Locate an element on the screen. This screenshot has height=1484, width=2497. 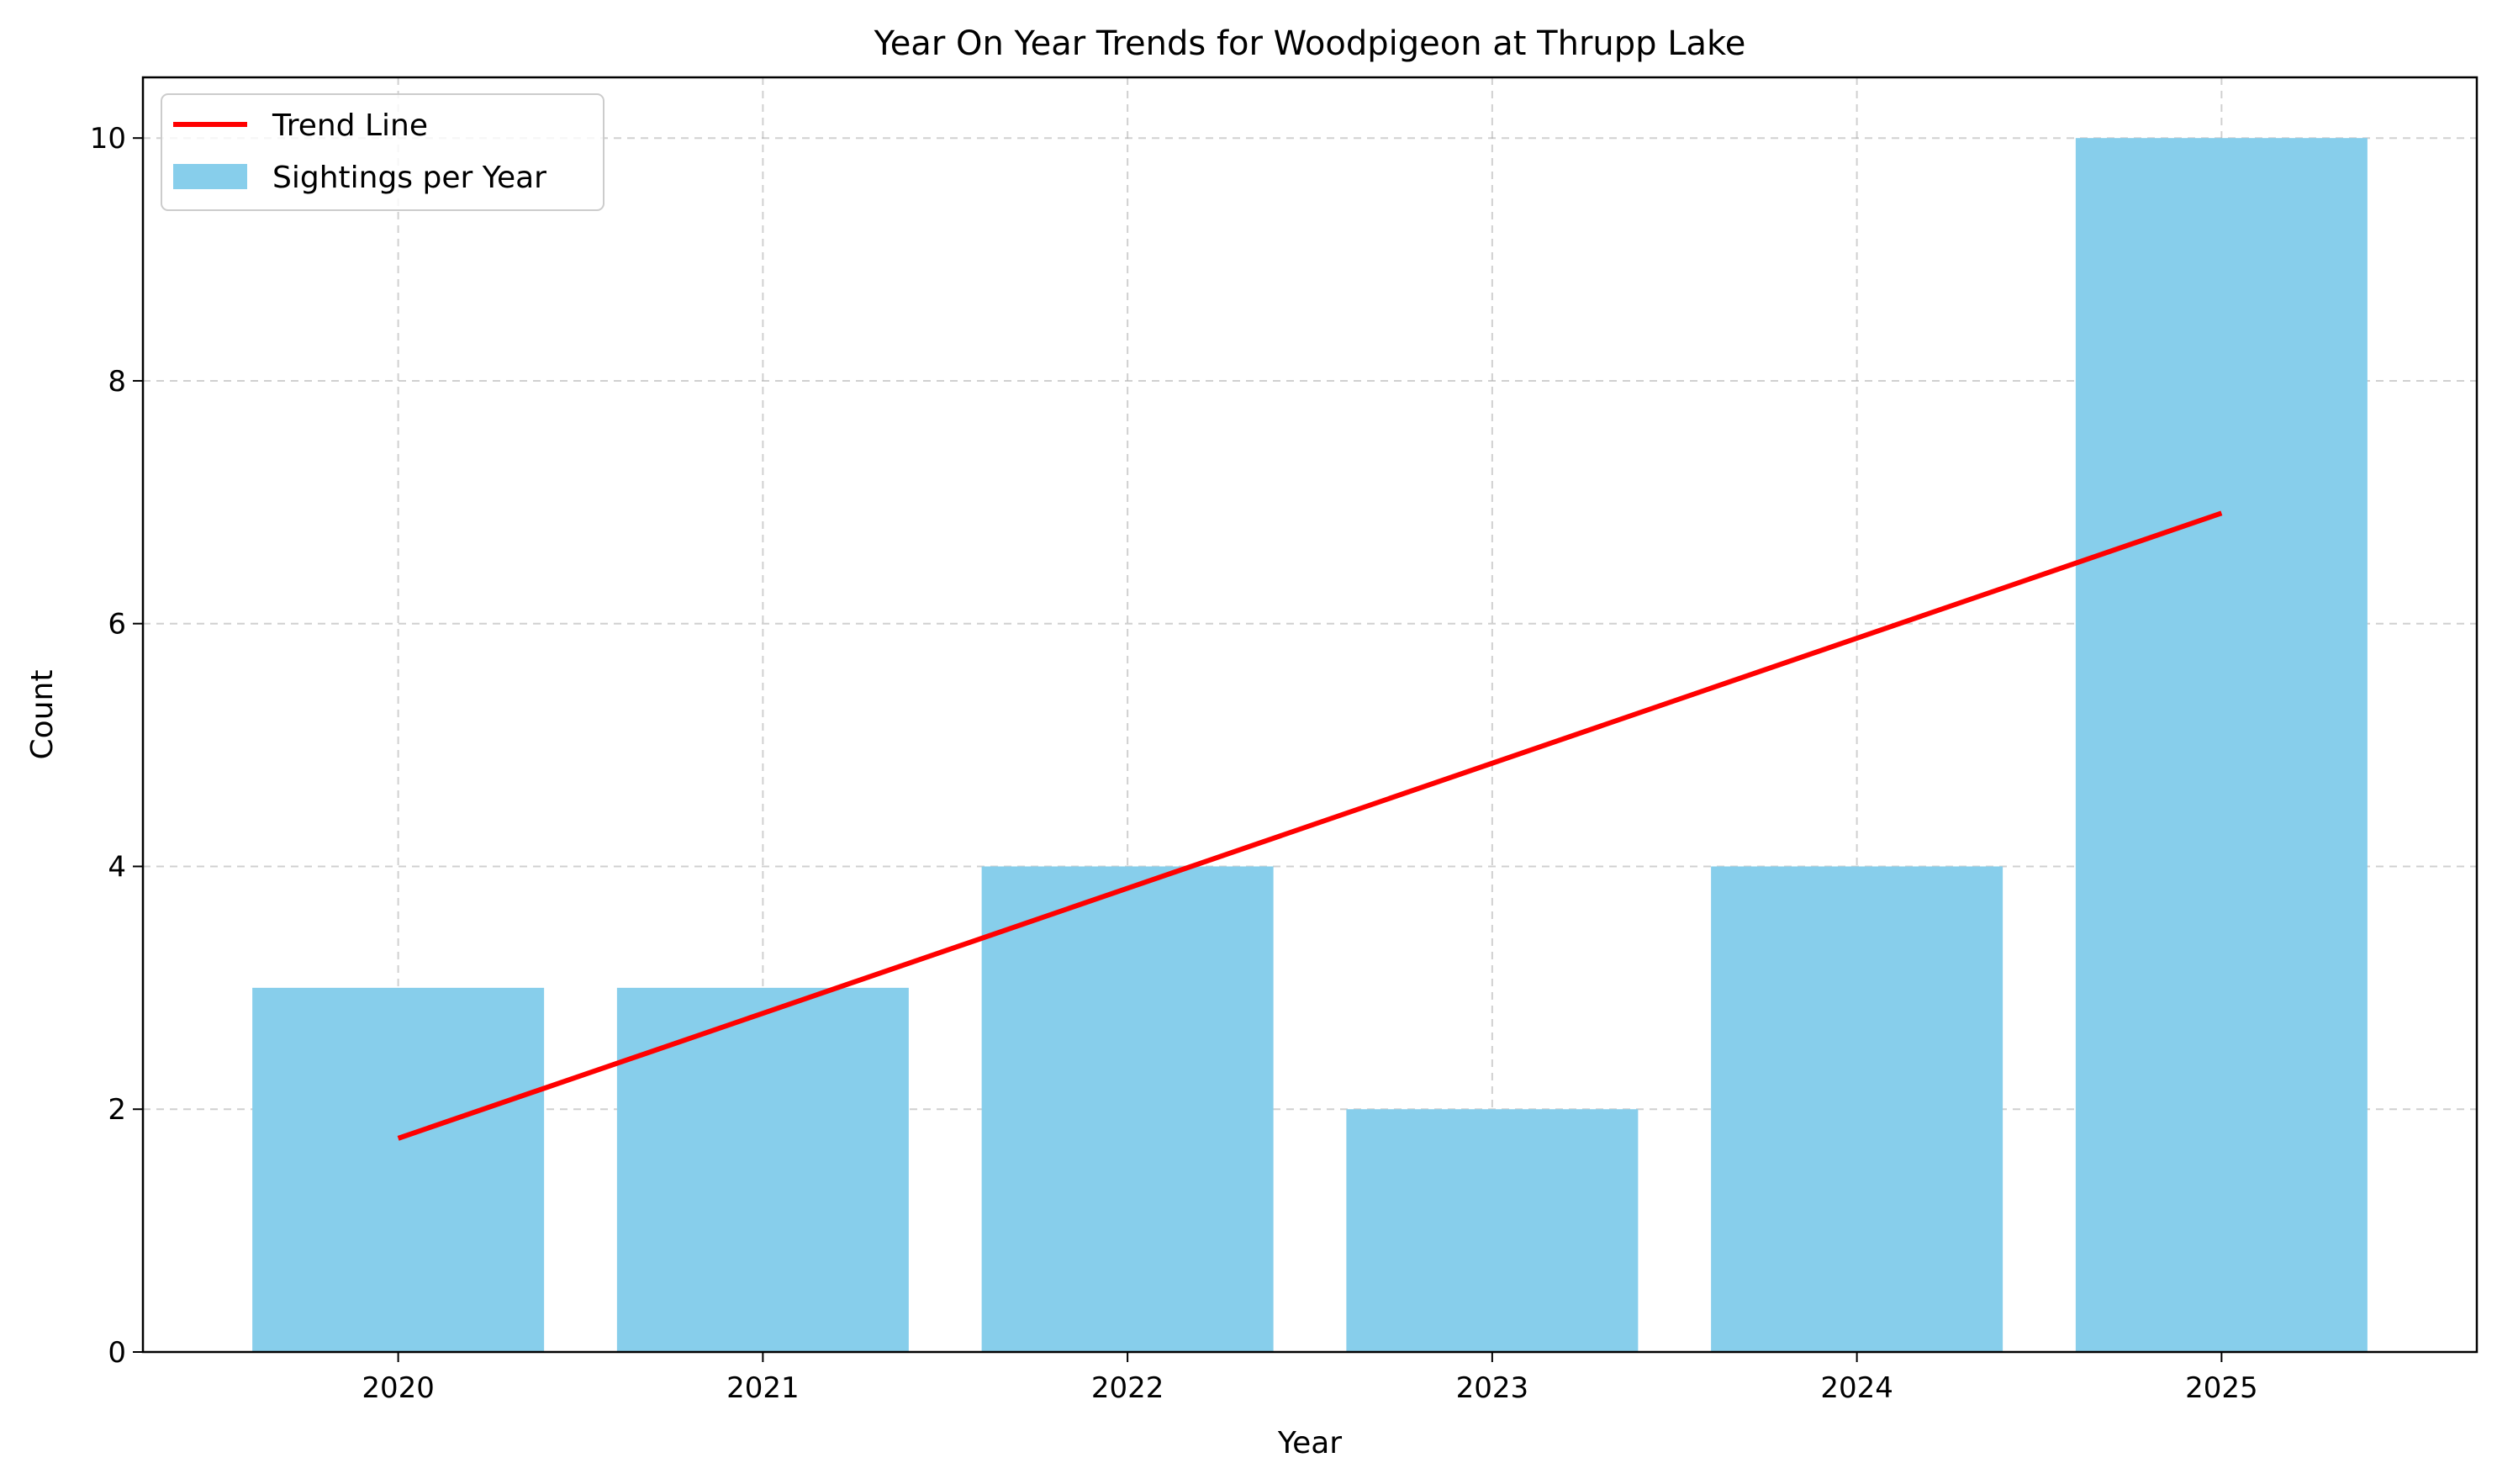
legend: Trend Line Sightings per Year is located at coordinates (382, 152).